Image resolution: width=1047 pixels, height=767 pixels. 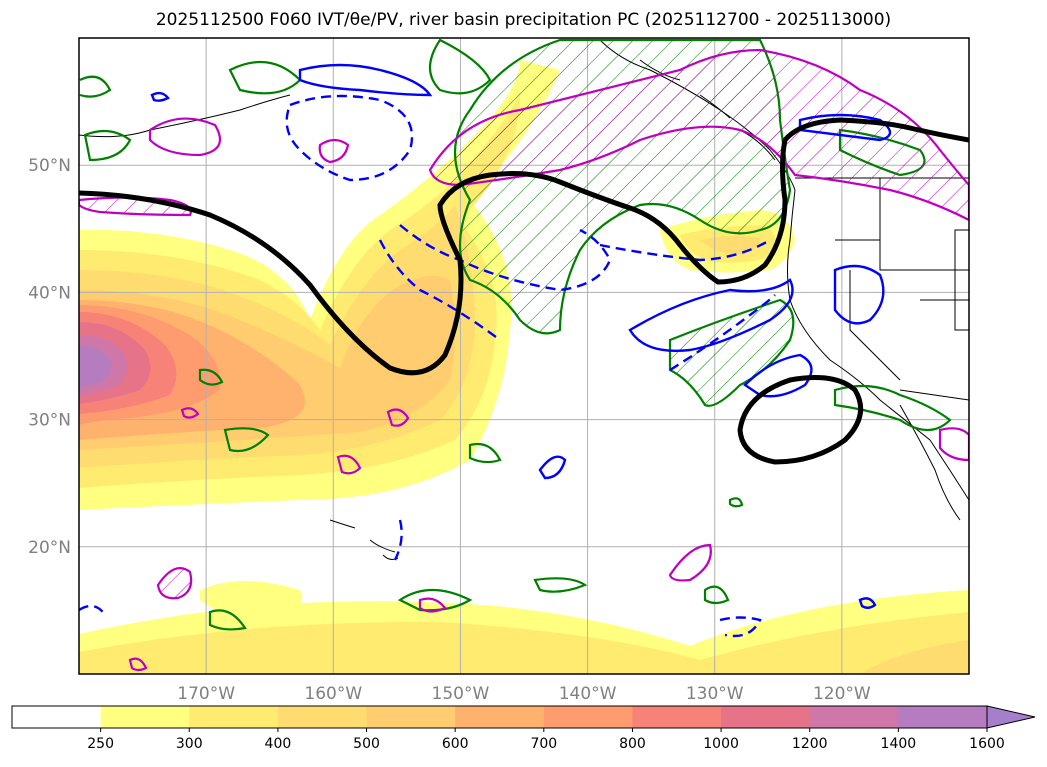 I want to click on ivt-patch-island, so click(x=251, y=599).